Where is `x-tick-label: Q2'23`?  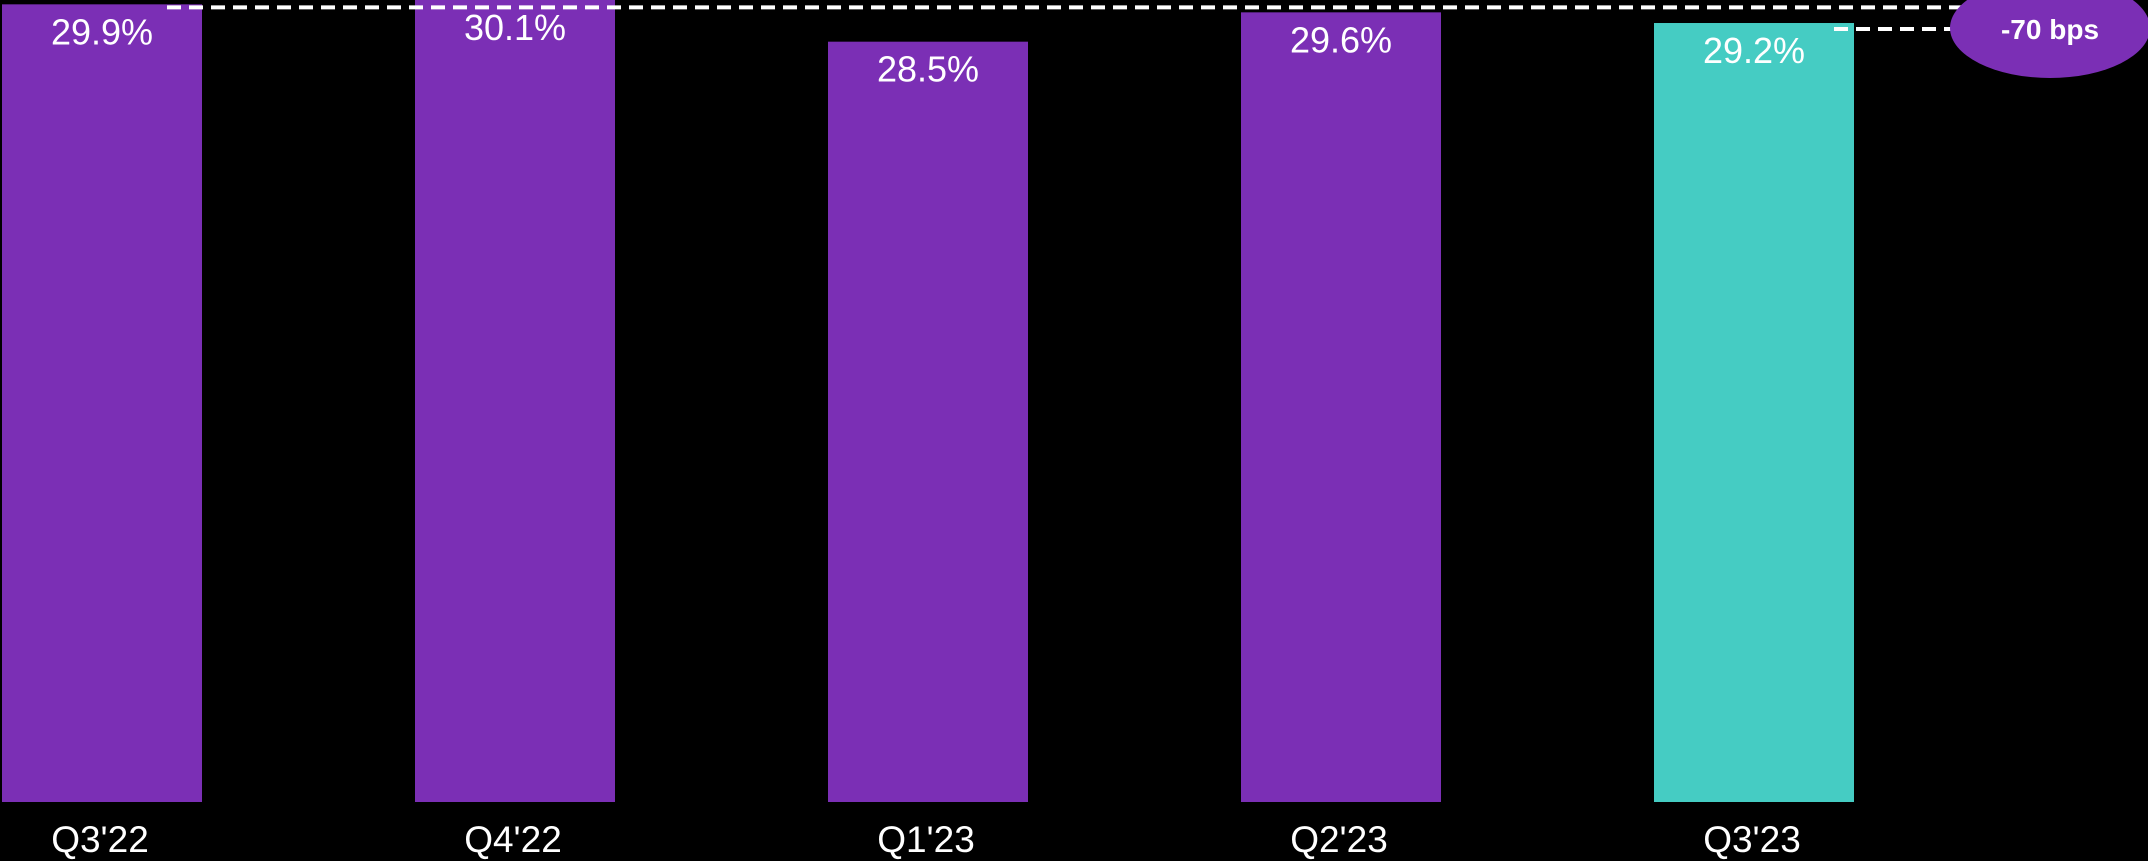
x-tick-label: Q2'23 is located at coordinates (1339, 839).